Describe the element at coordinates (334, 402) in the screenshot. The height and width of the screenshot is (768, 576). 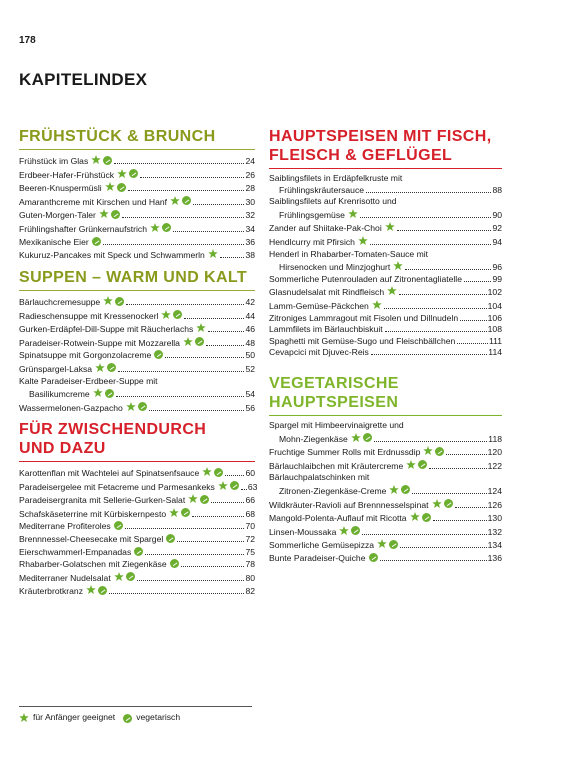
I see `section-title-line: HAUPTSPEISEN` at that location.